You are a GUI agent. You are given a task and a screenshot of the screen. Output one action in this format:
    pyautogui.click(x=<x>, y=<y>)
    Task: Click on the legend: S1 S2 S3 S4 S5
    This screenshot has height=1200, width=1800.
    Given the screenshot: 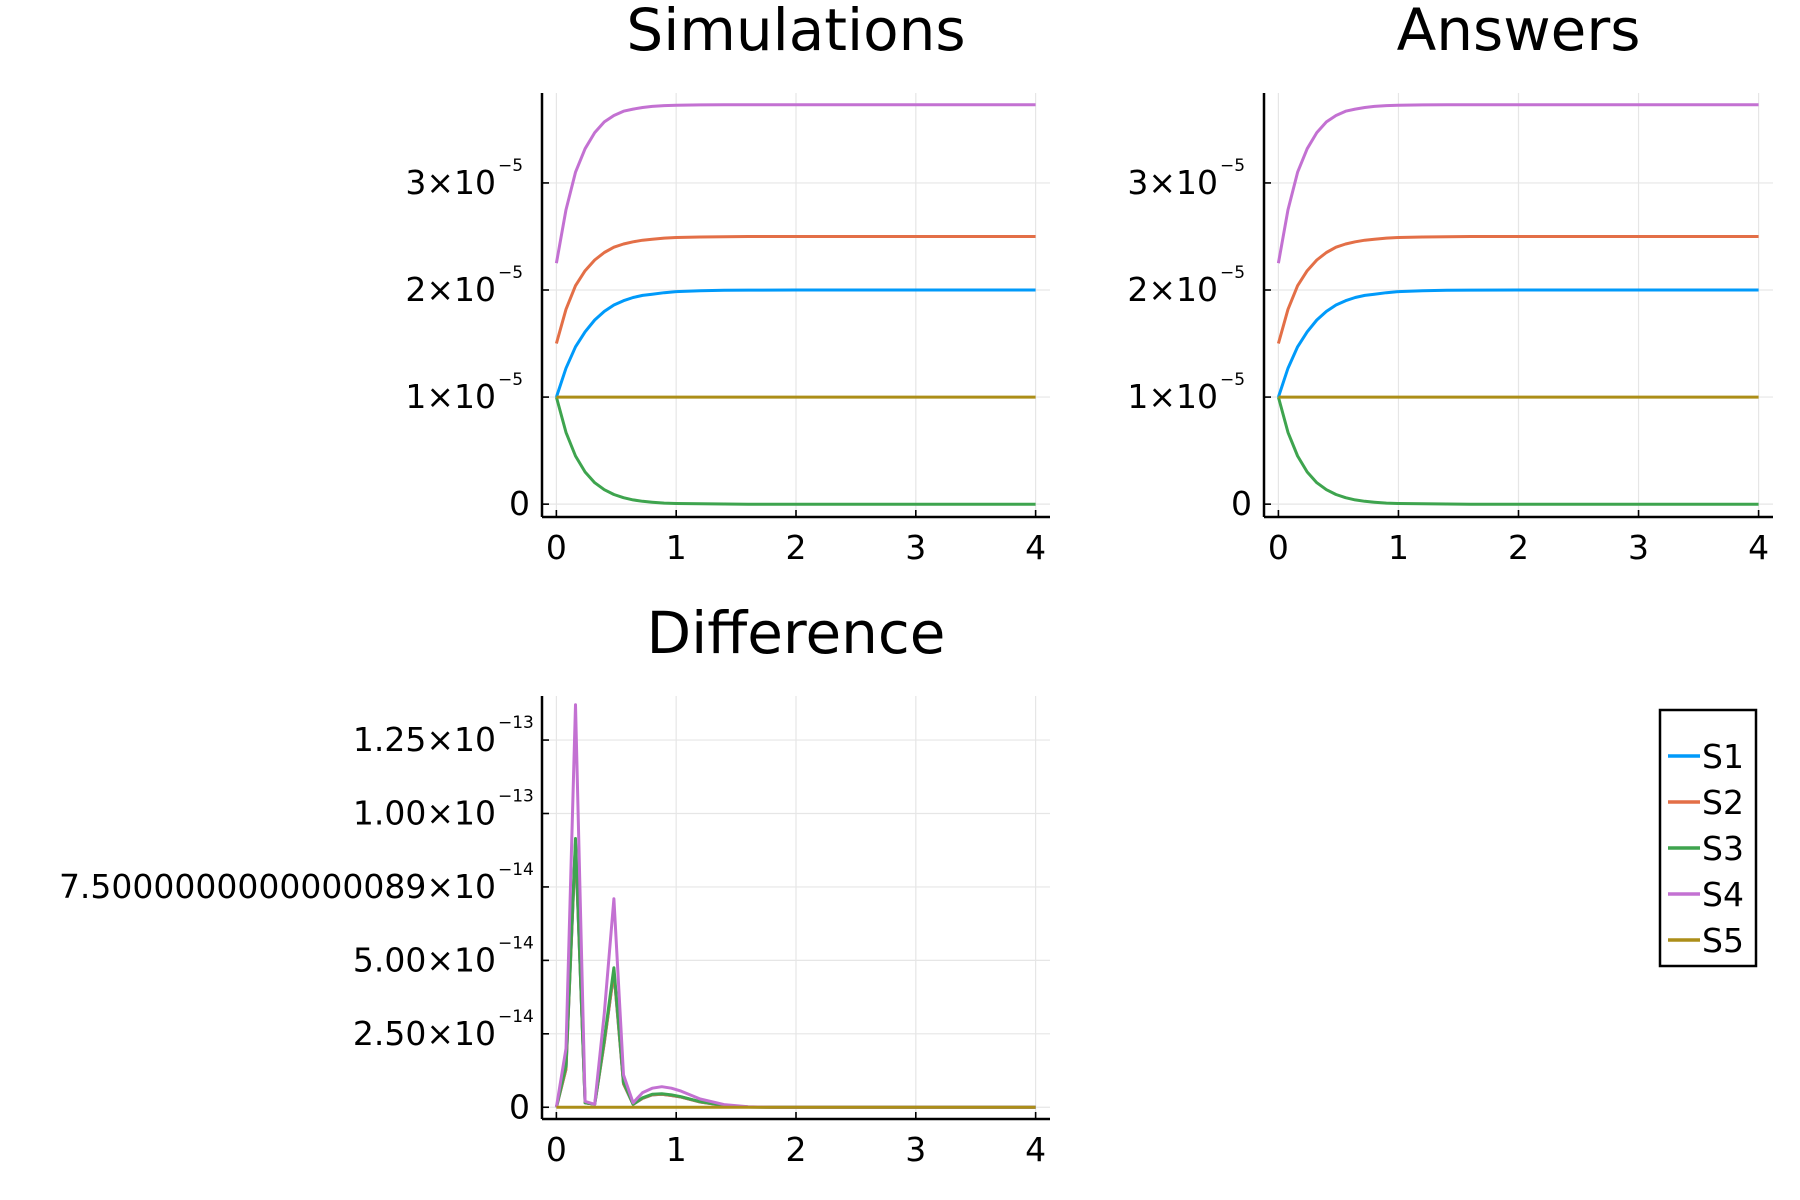 What is the action you would take?
    pyautogui.click(x=1708, y=838)
    